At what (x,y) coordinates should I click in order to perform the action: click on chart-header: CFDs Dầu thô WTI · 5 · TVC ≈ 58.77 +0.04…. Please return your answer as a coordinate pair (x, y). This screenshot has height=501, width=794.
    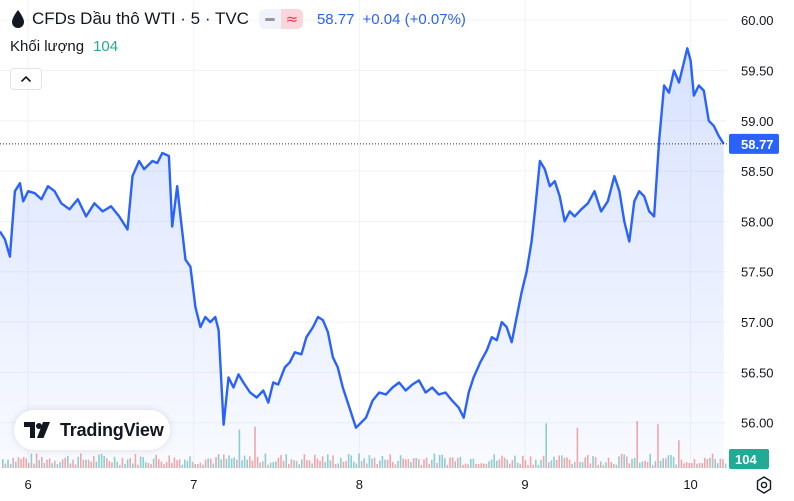
    Looking at the image, I should click on (238, 19).